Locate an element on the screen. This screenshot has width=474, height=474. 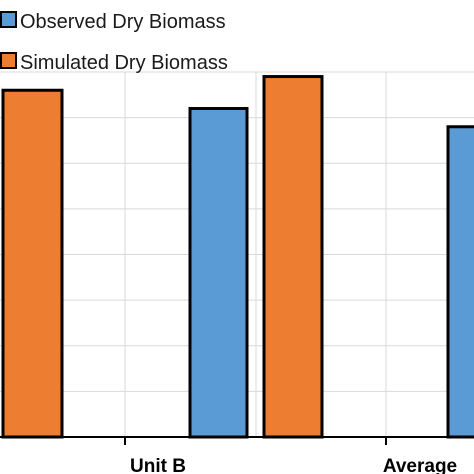
x-axis-ticks is located at coordinates (255, 441).